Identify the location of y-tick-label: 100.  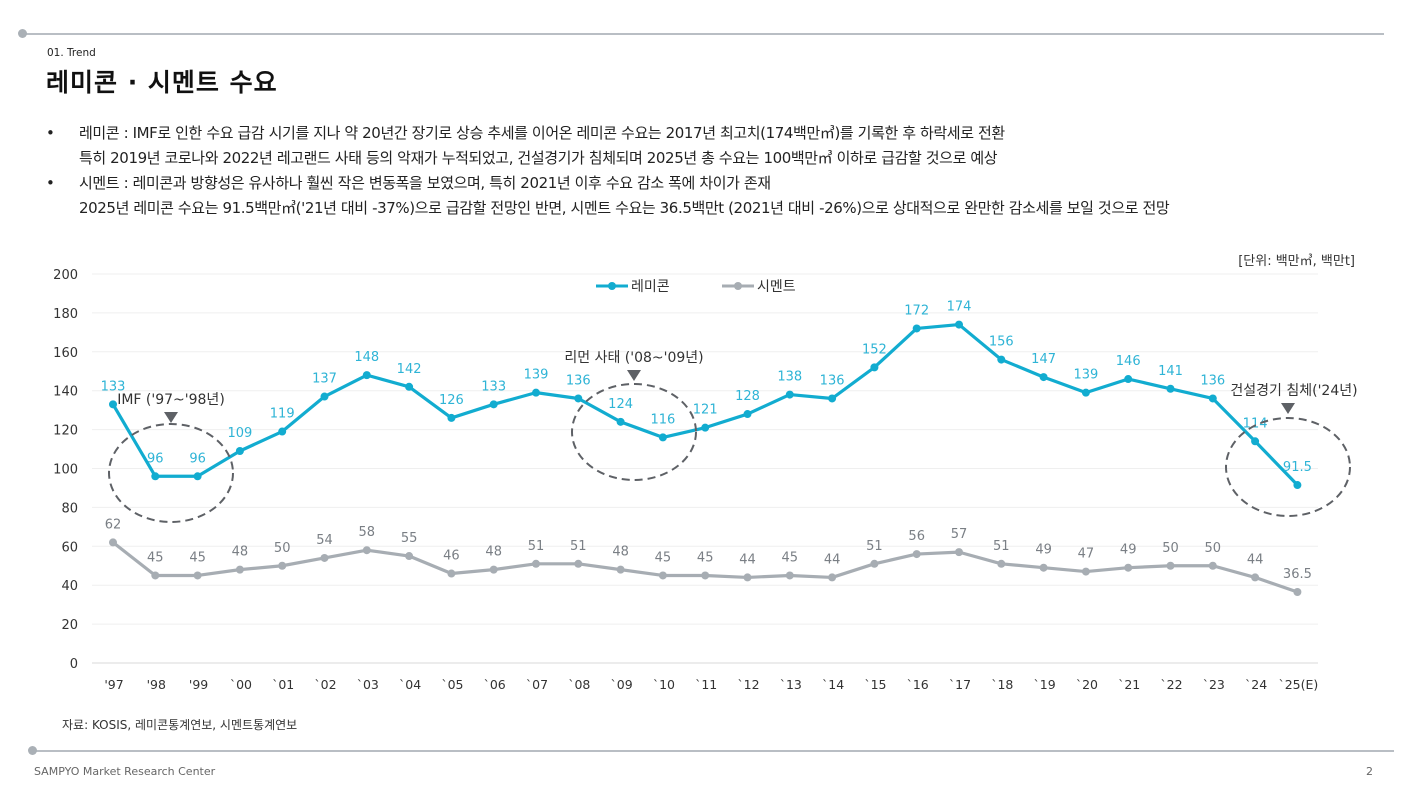
(65, 470).